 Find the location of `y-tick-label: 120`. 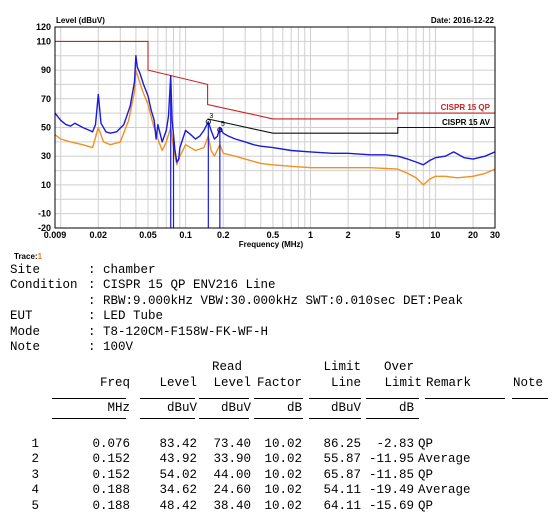

y-tick-label: 120 is located at coordinates (43, 27).